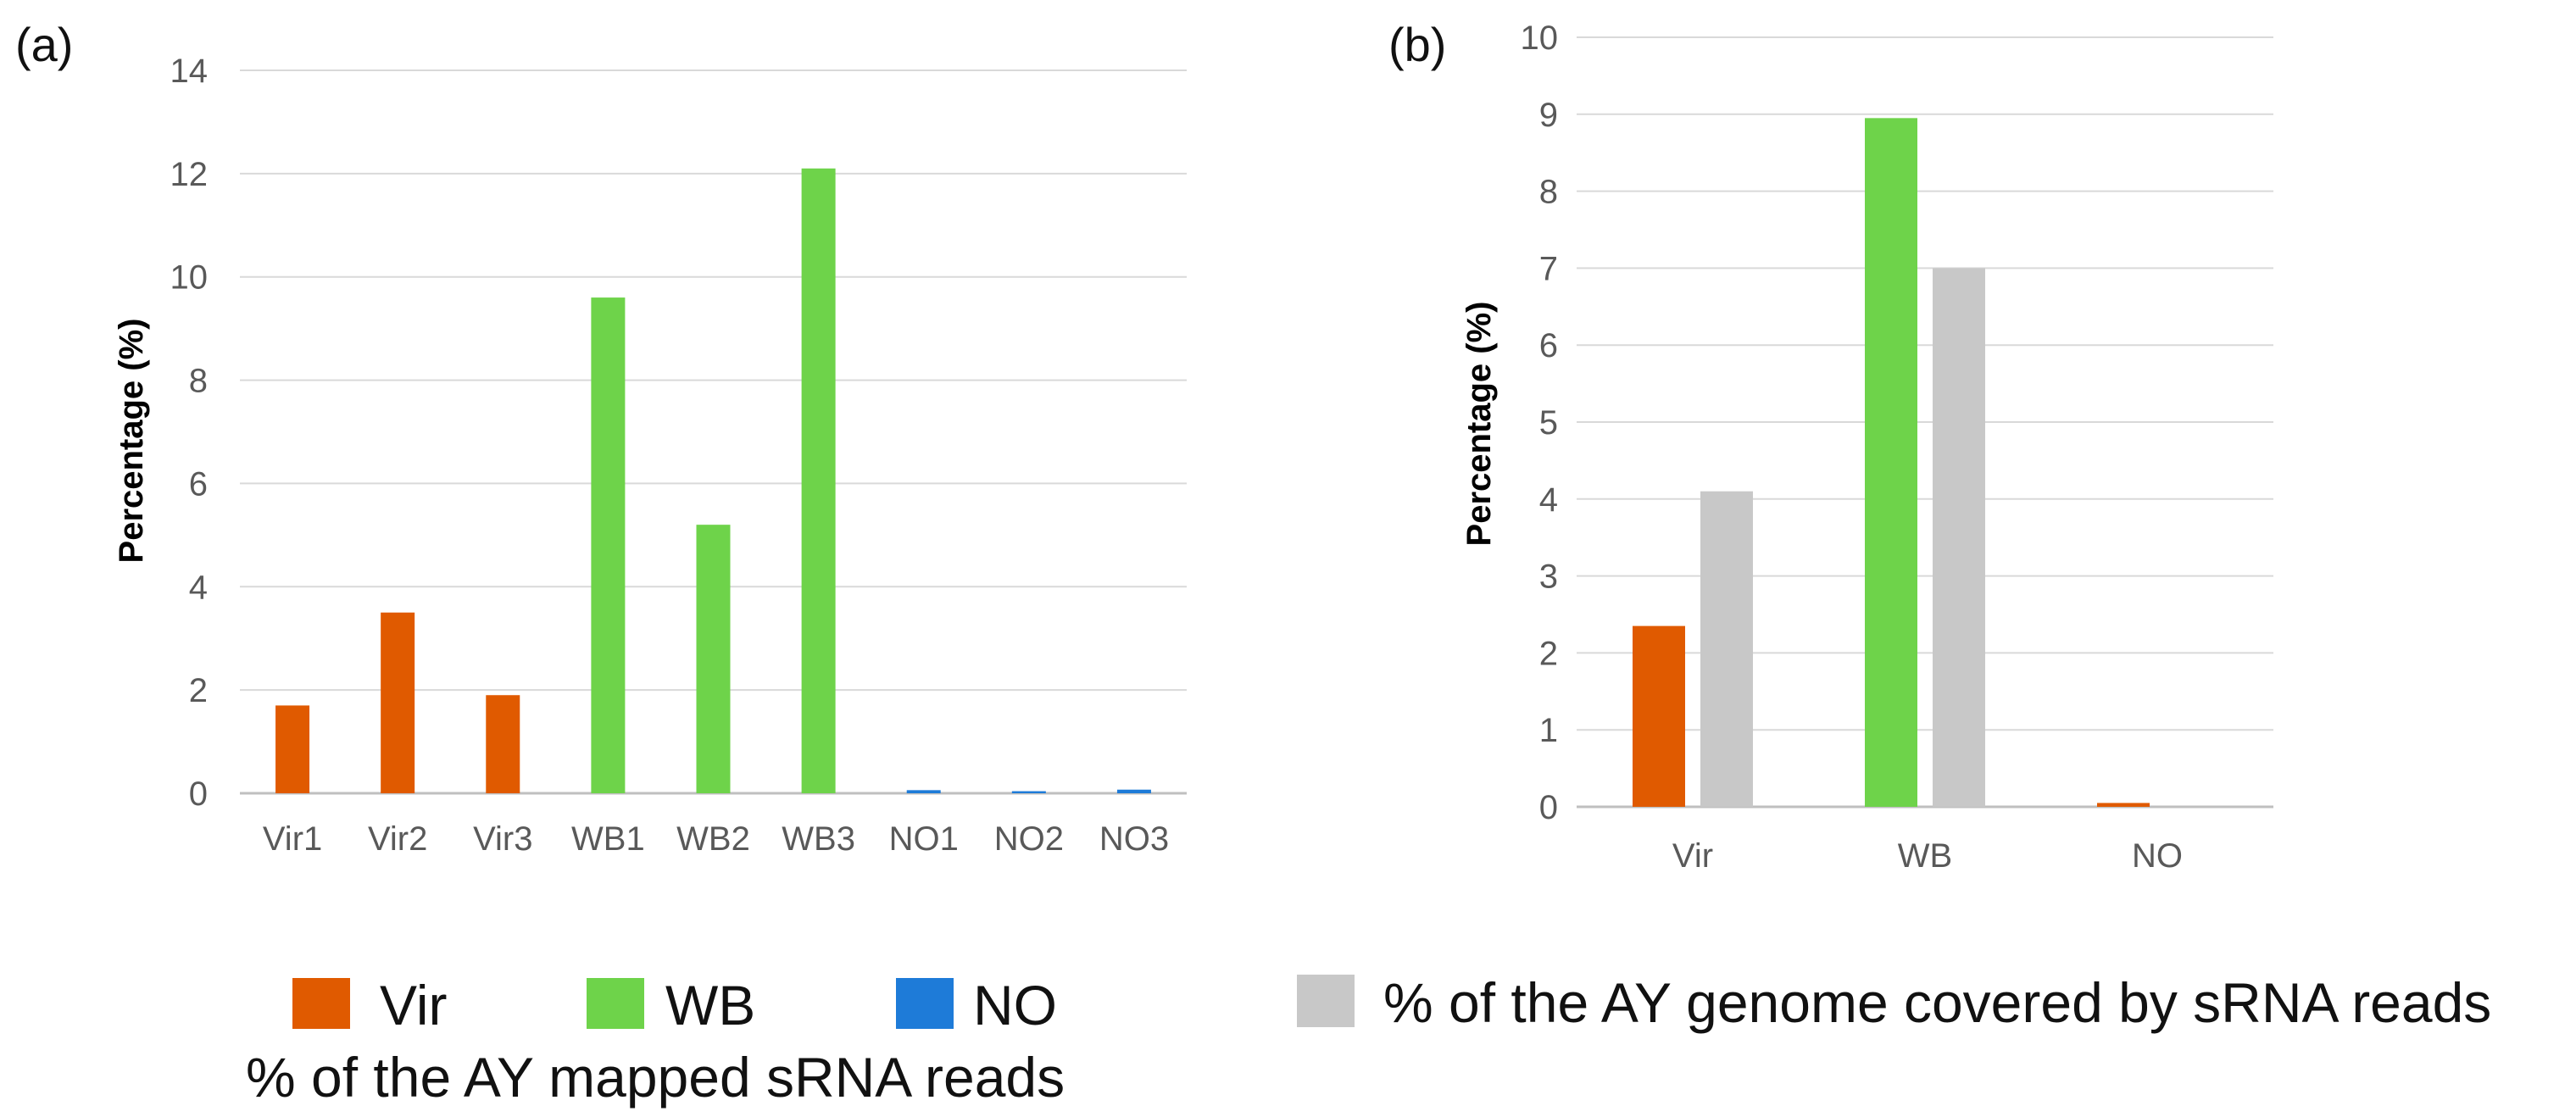 This screenshot has width=2576, height=1117. Describe the element at coordinates (1028, 792) in the screenshot. I see `bar-no2` at that location.